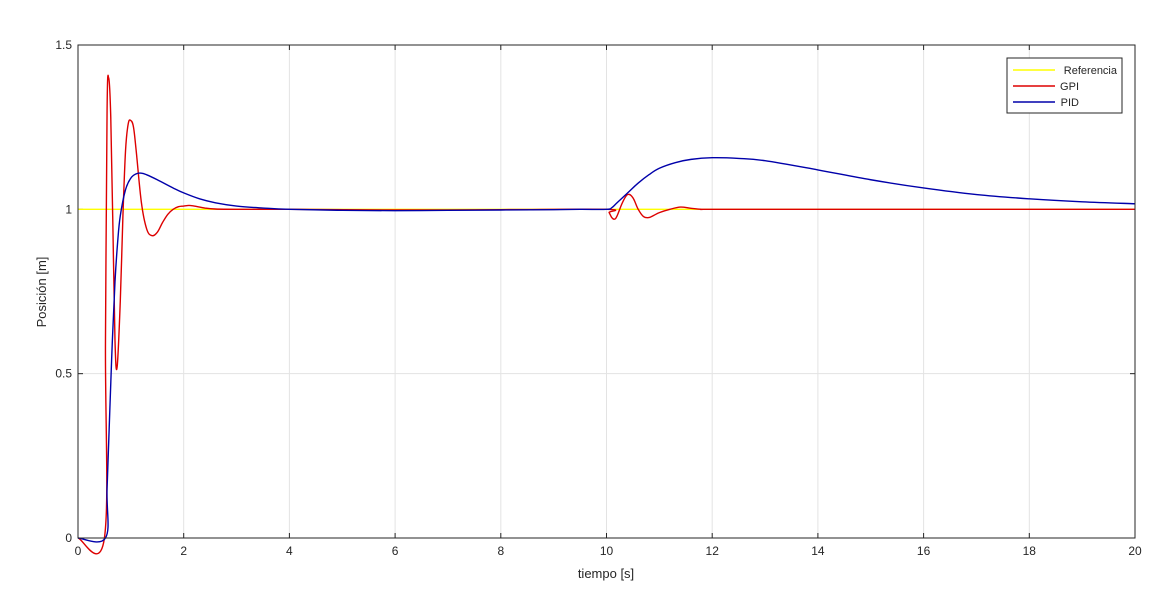  What do you see at coordinates (924, 551) in the screenshot?
I see `x-tick-label: 16` at bounding box center [924, 551].